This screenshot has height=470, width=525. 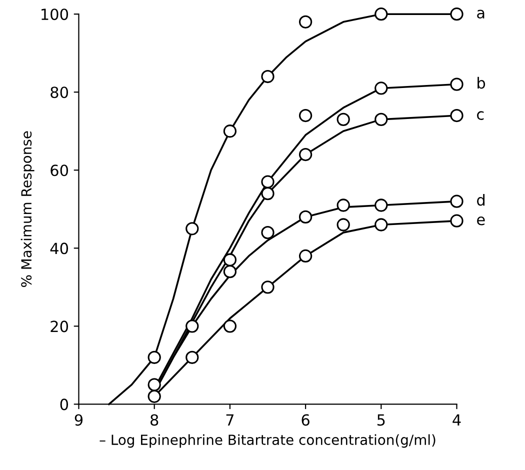 What do you see at coordinates (154, 420) in the screenshot?
I see `x-tick-label: 8` at bounding box center [154, 420].